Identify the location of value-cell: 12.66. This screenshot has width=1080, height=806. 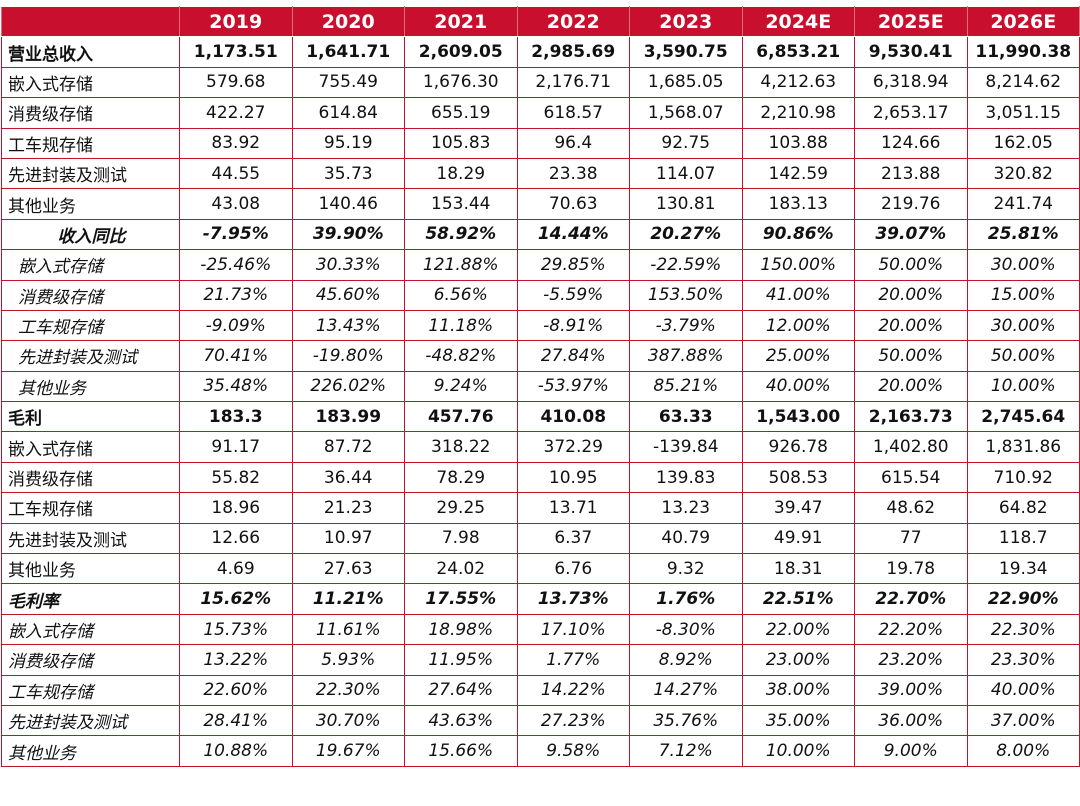
(236, 538).